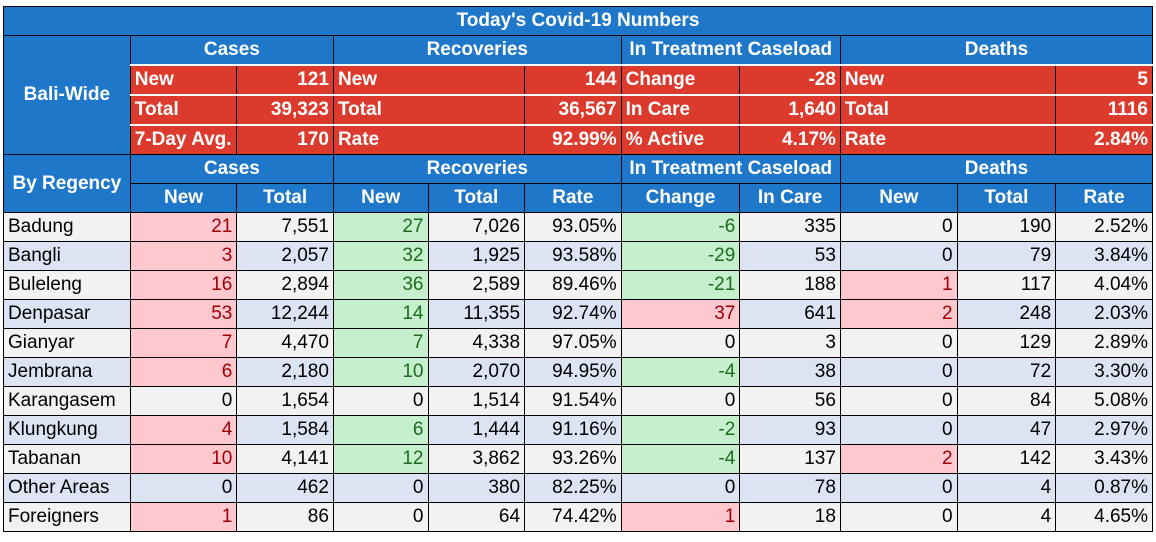 The image size is (1156, 542). I want to click on regency-value: 129, so click(1006, 343).